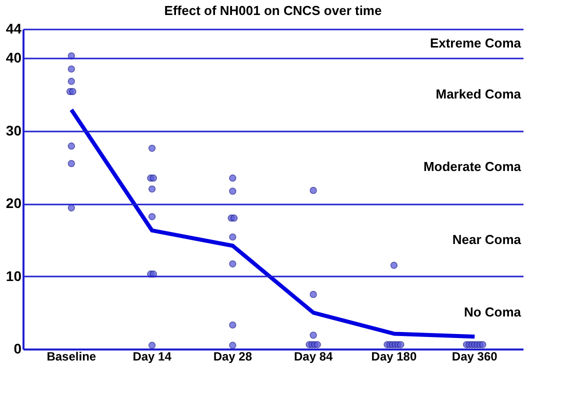 This screenshot has width=584, height=408. What do you see at coordinates (14, 203) in the screenshot?
I see `y-tick-label: 20` at bounding box center [14, 203].